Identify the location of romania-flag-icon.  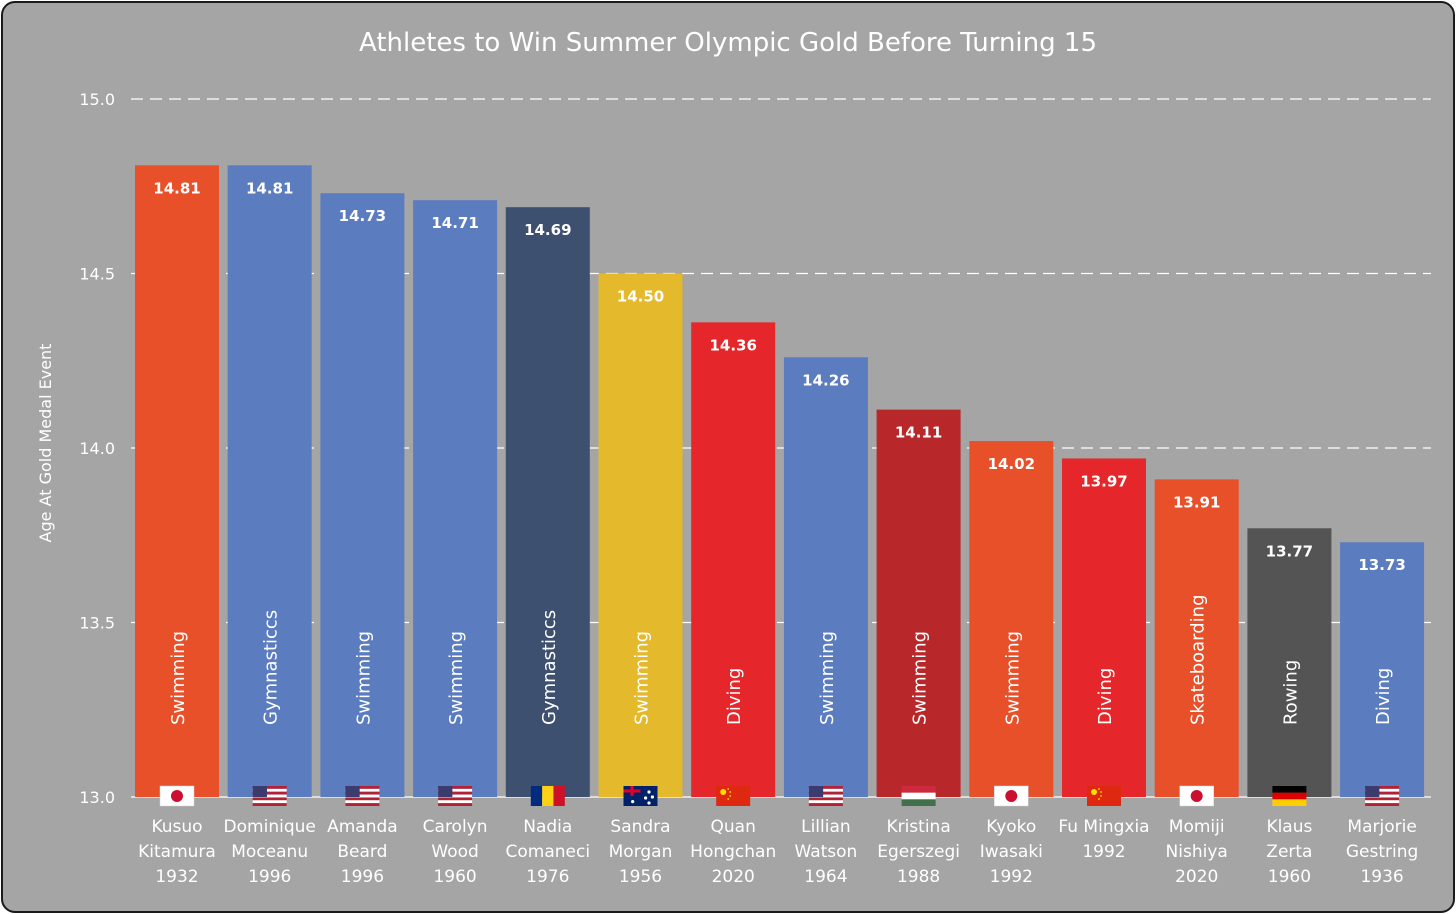
(547, 796).